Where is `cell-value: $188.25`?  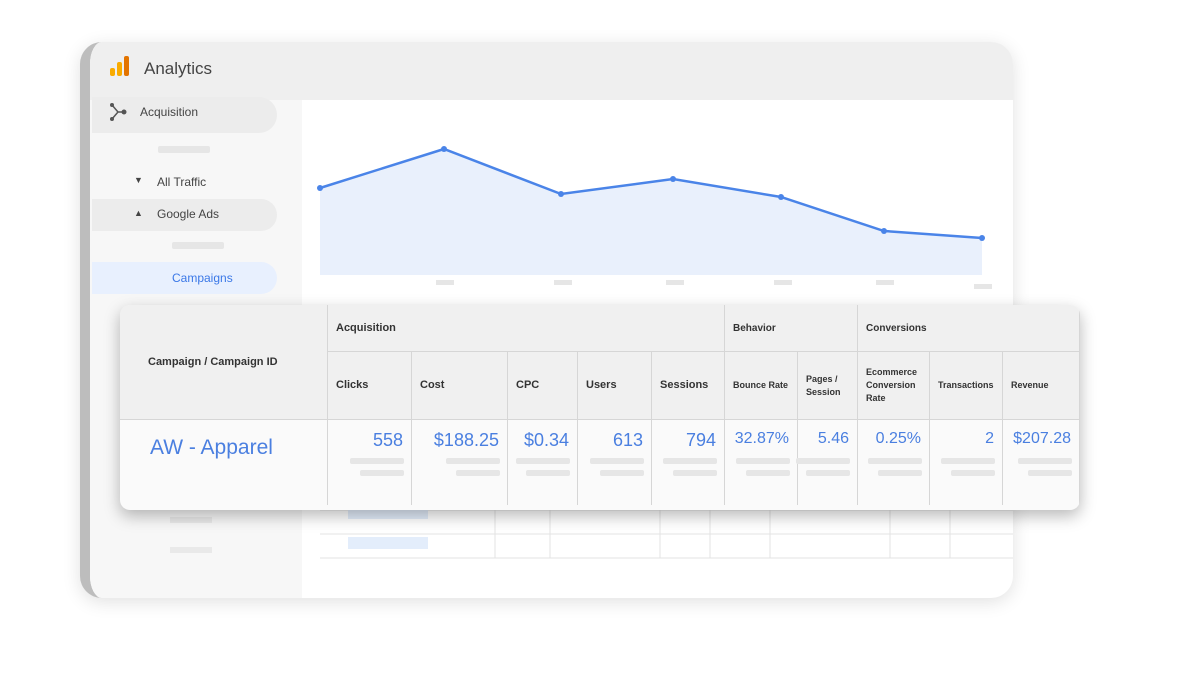
cell-value: $188.25 is located at coordinates (460, 462).